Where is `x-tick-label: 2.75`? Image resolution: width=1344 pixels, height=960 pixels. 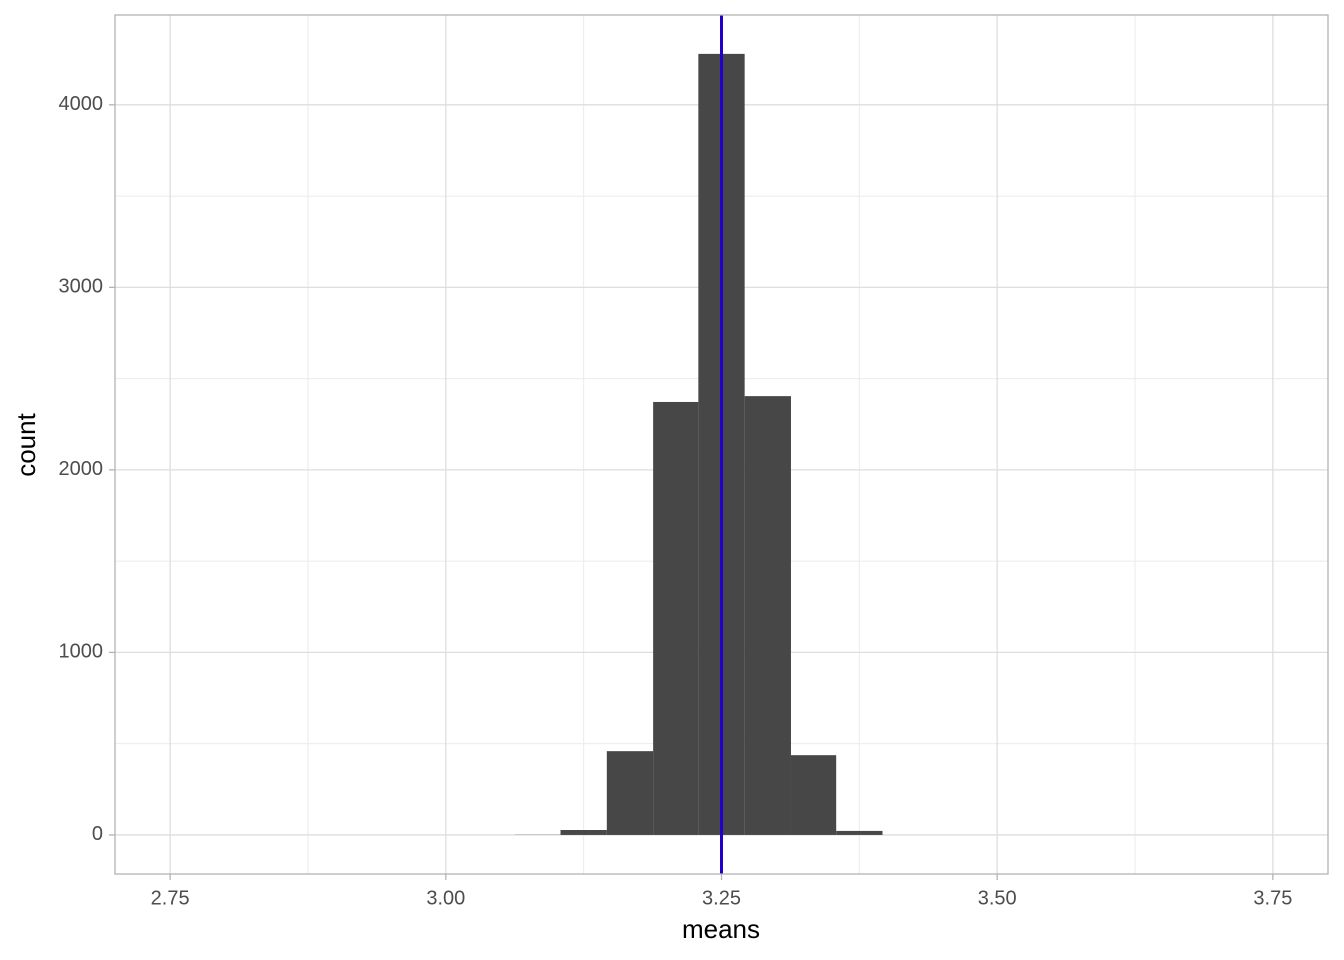
x-tick-label: 2.75 is located at coordinates (170, 898).